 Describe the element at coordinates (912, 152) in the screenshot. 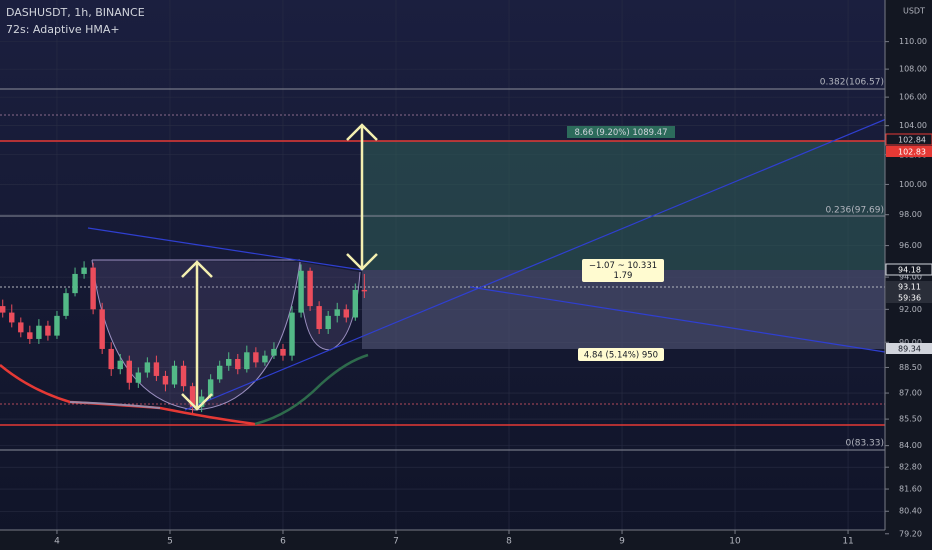

I see `price-tag-label: 102.83` at that location.